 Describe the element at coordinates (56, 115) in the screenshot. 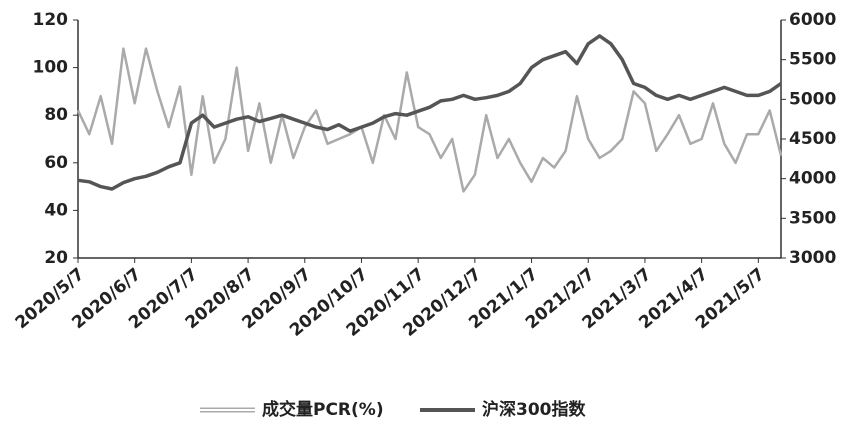

I see `y-tick-label: 80` at that location.